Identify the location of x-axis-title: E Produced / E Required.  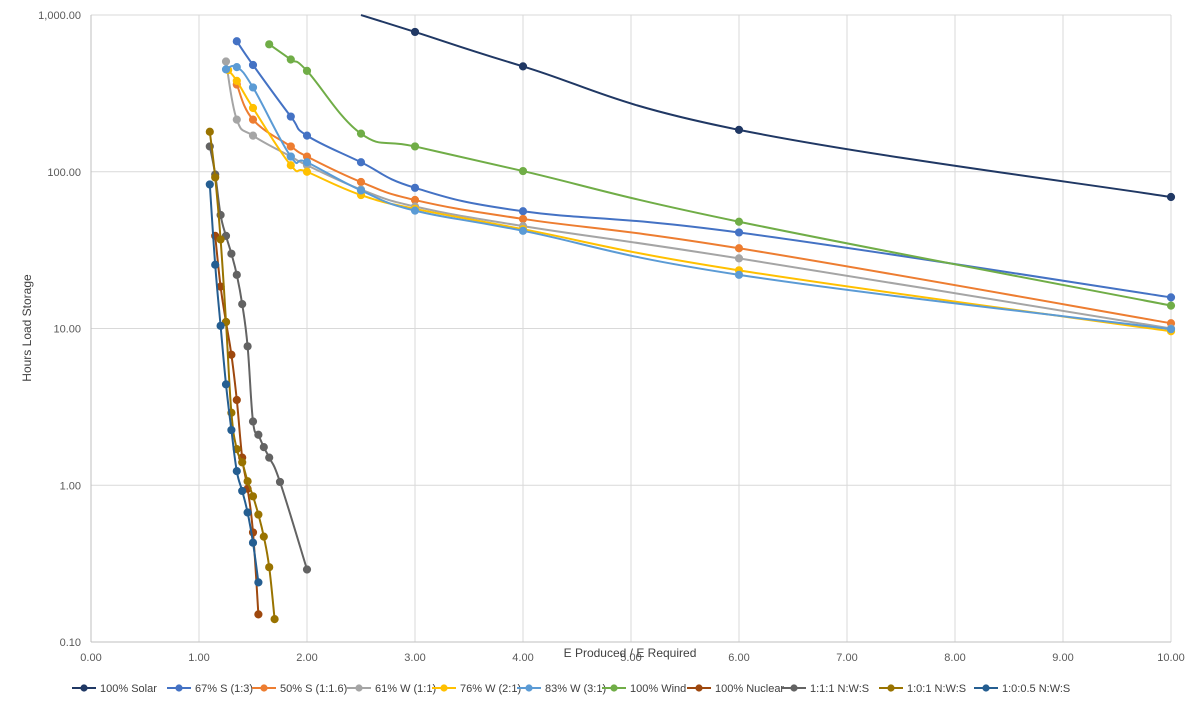
(630, 653).